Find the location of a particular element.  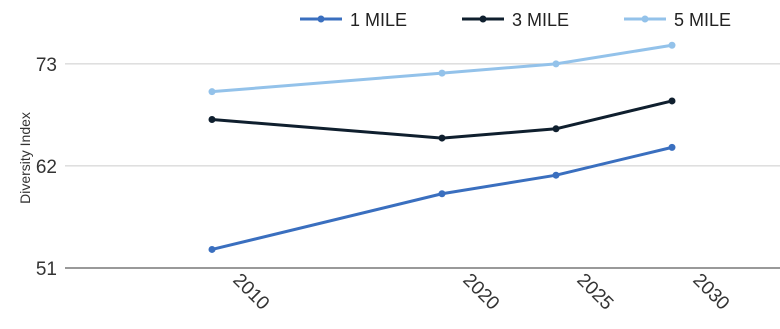

legend-label: 5 MILE is located at coordinates (702, 20).